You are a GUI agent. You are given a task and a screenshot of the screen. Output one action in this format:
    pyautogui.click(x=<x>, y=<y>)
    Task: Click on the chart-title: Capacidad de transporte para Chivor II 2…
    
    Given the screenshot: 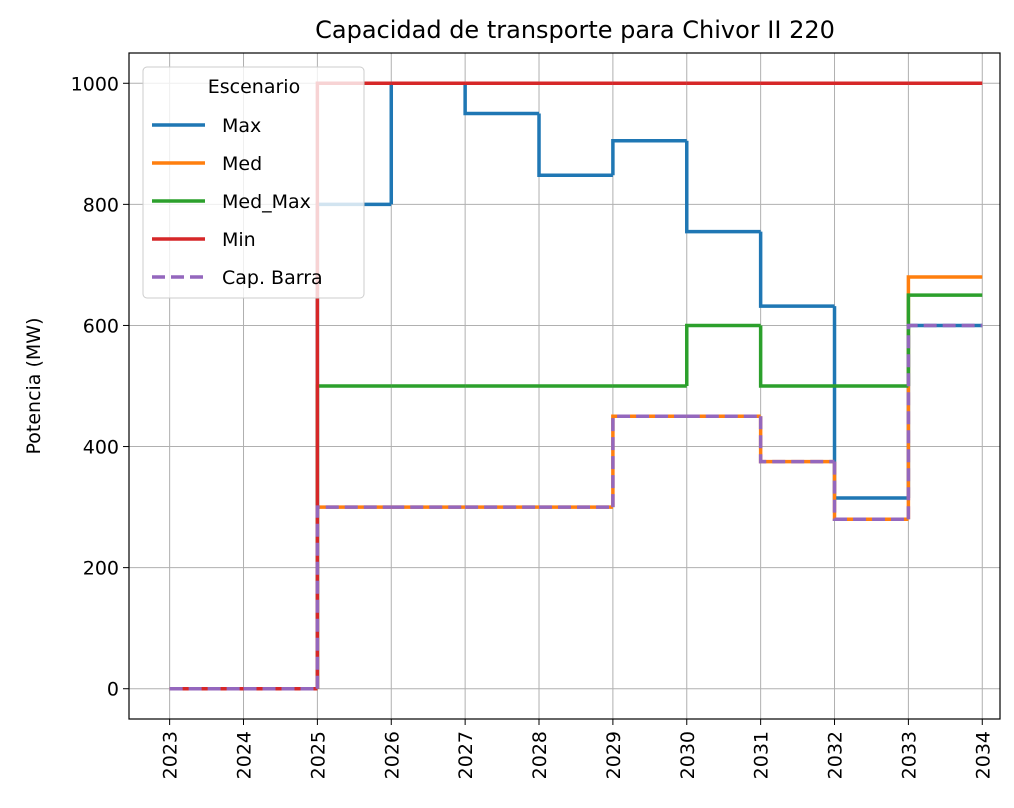 What is the action you would take?
    pyautogui.click(x=575, y=30)
    